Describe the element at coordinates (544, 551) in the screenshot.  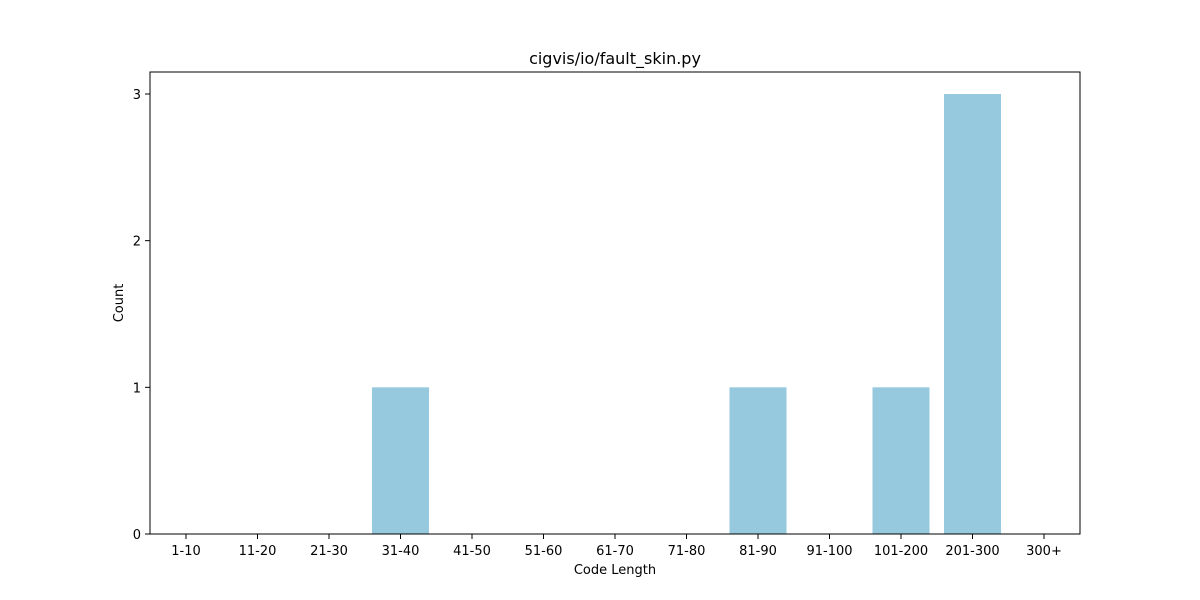
I see `x-tick-label: 51-60` at that location.